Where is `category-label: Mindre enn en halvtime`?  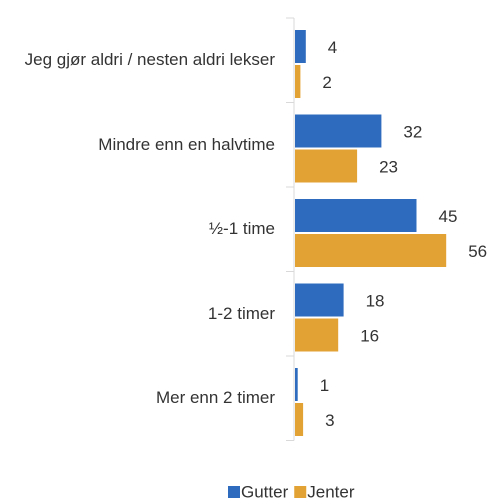 category-label: Mindre enn en halvtime is located at coordinates (186, 145).